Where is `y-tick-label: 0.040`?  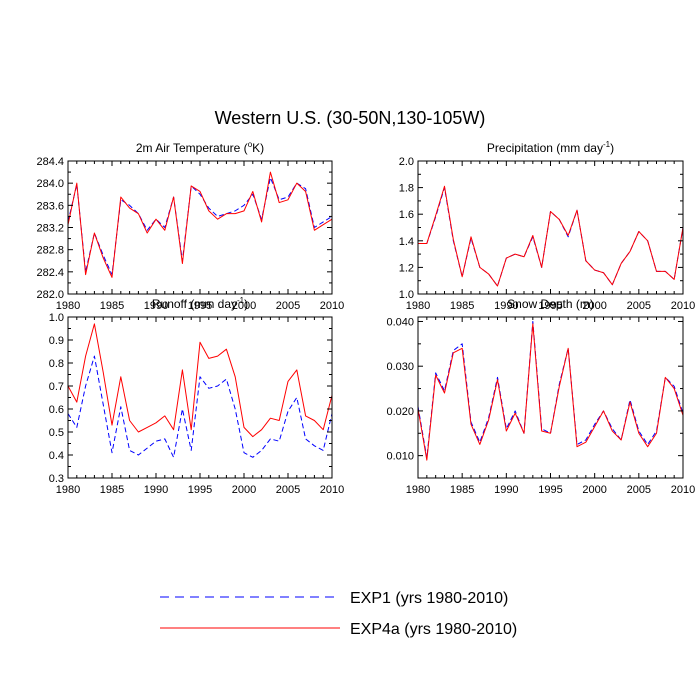 y-tick-label: 0.040 is located at coordinates (400, 322).